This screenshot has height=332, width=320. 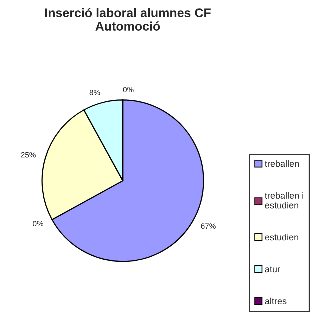 I want to click on legend-label: treballen, so click(x=282, y=164).